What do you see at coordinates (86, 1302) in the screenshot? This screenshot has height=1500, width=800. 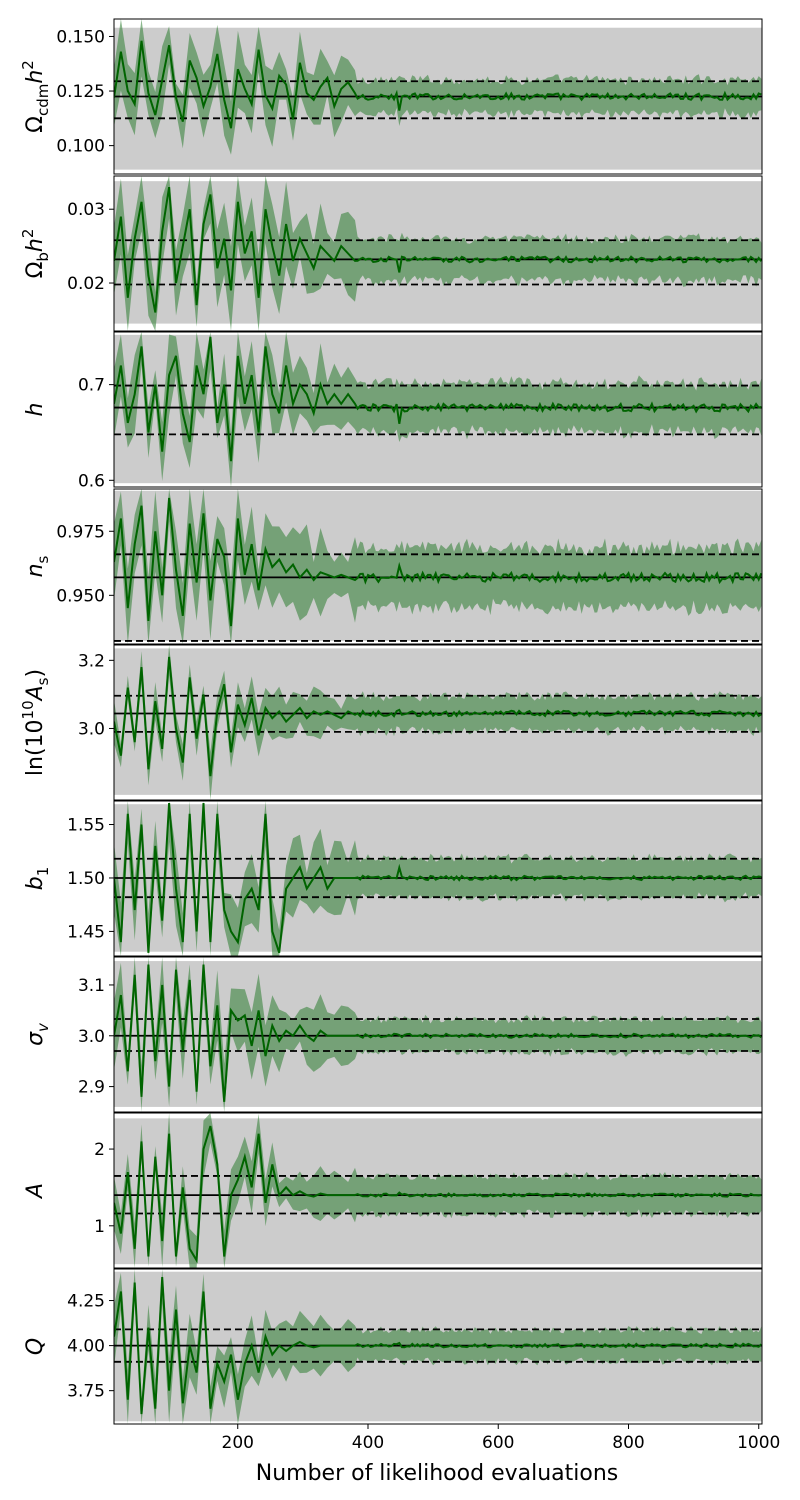 I see `y-tick-label: 4.25` at bounding box center [86, 1302].